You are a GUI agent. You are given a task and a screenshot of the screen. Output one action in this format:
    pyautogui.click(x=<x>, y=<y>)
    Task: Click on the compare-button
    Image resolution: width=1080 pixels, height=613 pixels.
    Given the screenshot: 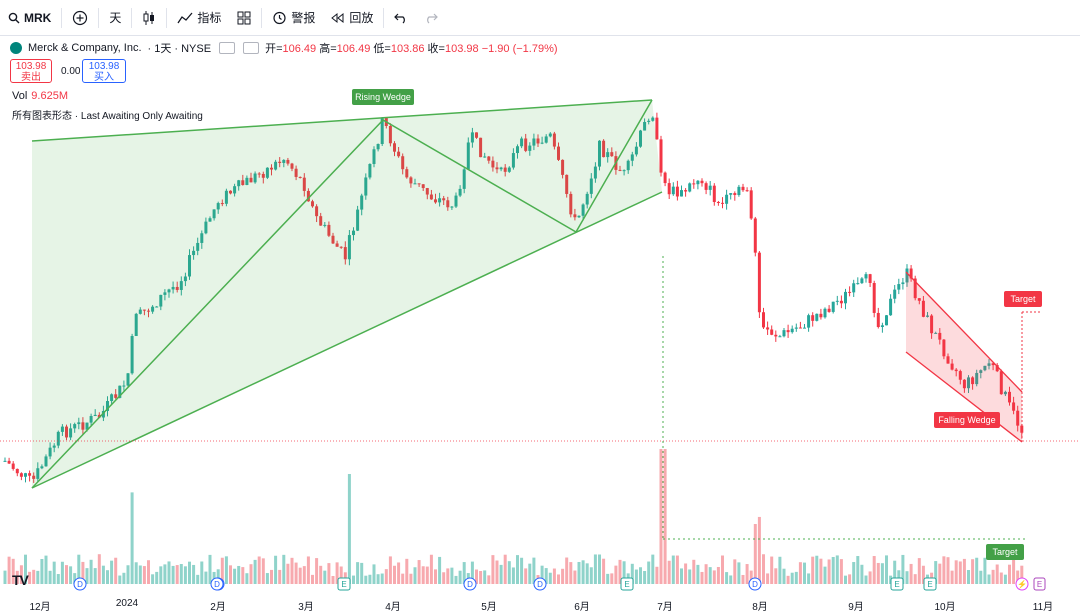 What is the action you would take?
    pyautogui.click(x=80, y=18)
    